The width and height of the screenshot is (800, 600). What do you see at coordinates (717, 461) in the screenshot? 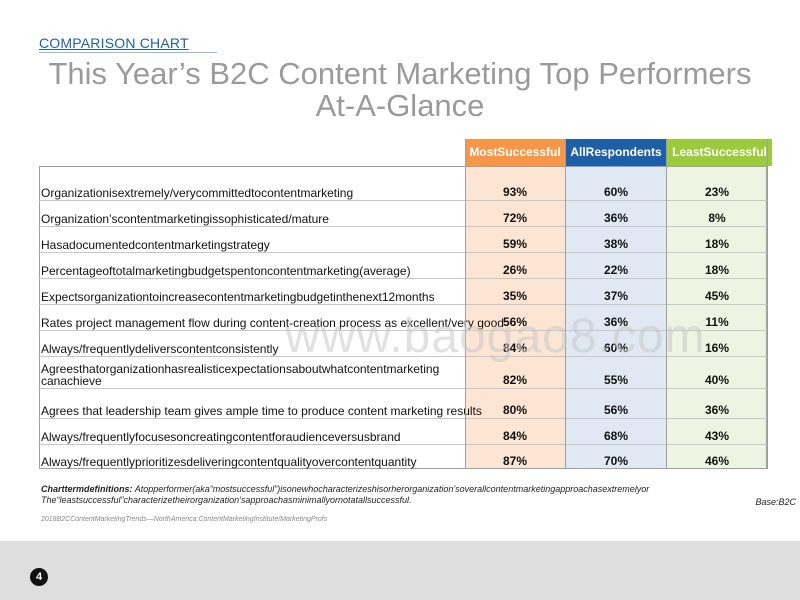
I see `cell-least-successful: 46%` at bounding box center [717, 461].